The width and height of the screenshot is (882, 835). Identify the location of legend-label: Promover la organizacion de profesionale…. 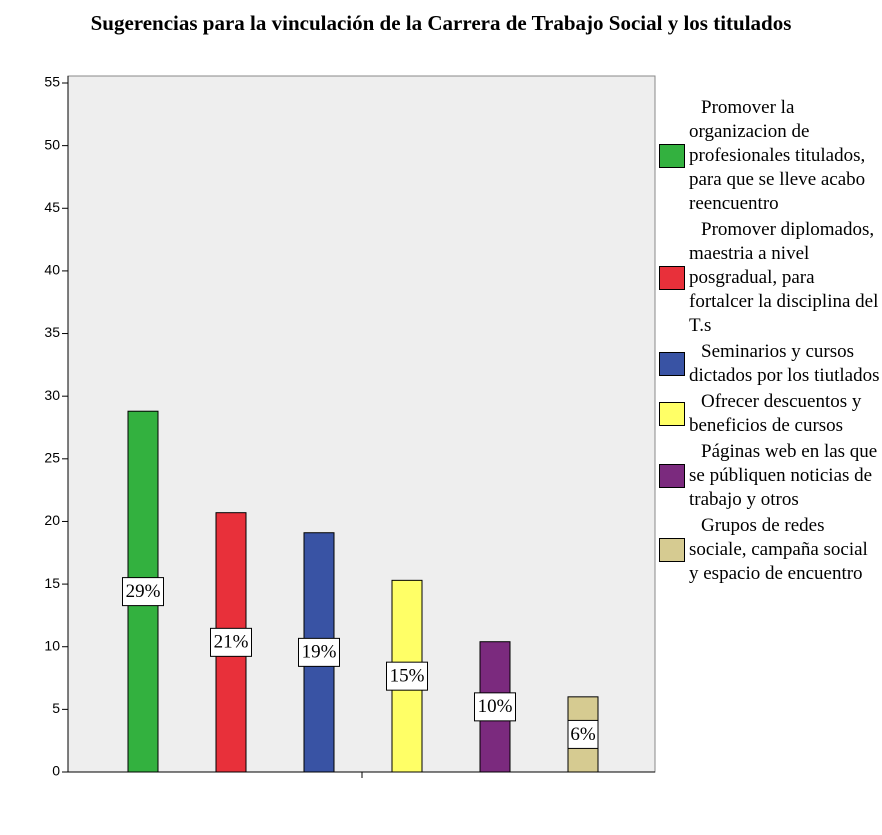
(777, 155).